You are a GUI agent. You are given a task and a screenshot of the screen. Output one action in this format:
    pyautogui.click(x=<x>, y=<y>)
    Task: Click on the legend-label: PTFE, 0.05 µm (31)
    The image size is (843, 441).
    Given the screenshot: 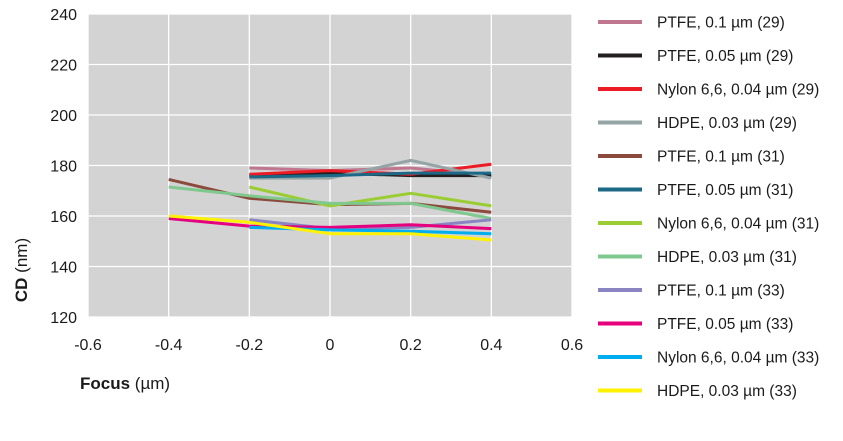 What is the action you would take?
    pyautogui.click(x=725, y=190)
    